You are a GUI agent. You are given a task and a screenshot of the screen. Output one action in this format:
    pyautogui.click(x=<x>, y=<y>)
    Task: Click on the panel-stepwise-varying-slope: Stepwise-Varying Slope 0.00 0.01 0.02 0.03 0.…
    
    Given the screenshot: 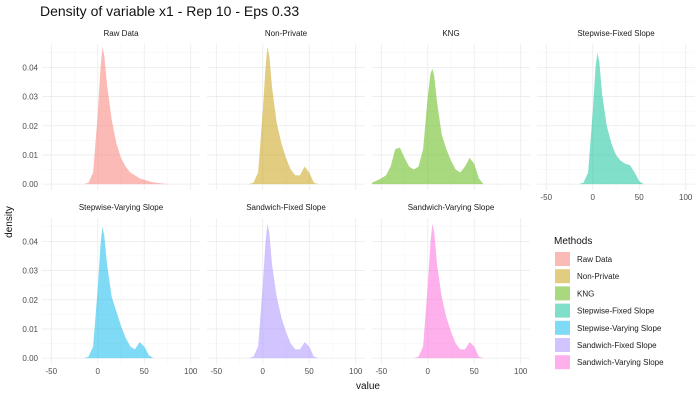 What is the action you would take?
    pyautogui.click(x=111, y=289)
    